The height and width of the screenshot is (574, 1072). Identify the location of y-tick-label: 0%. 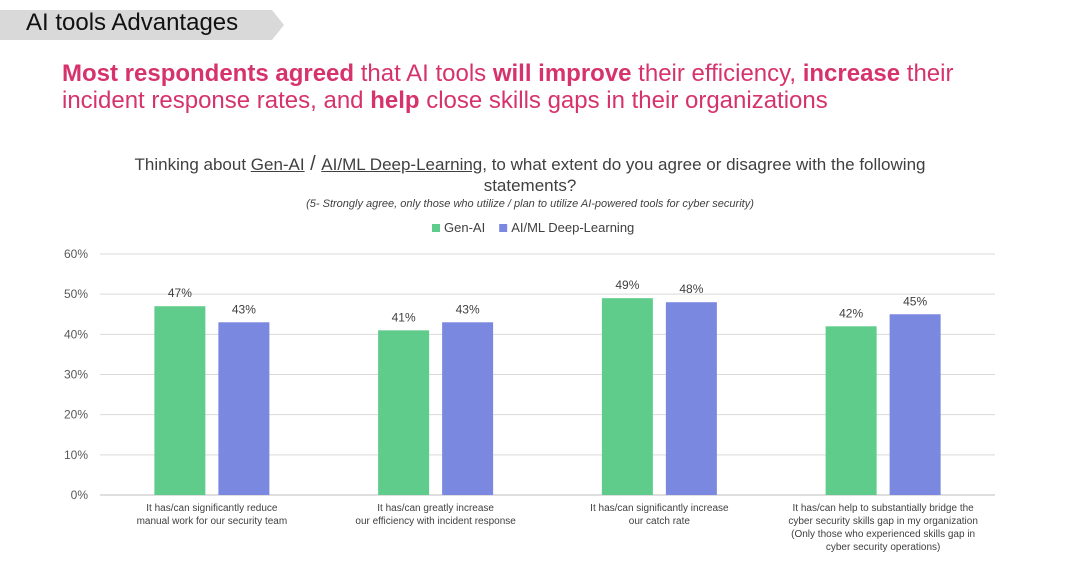
(80, 495).